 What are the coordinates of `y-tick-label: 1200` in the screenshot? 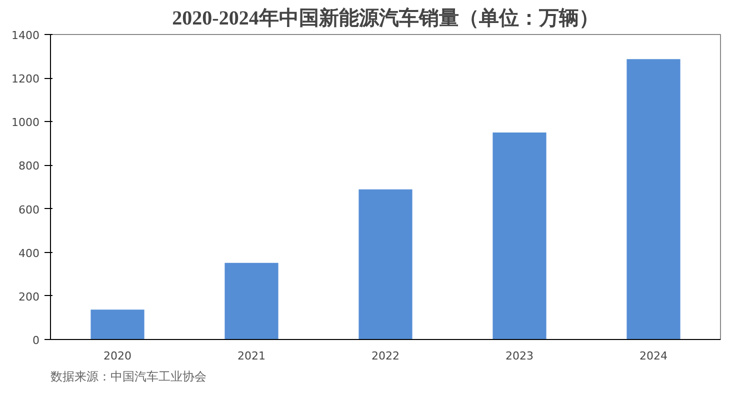 It's located at (26, 79).